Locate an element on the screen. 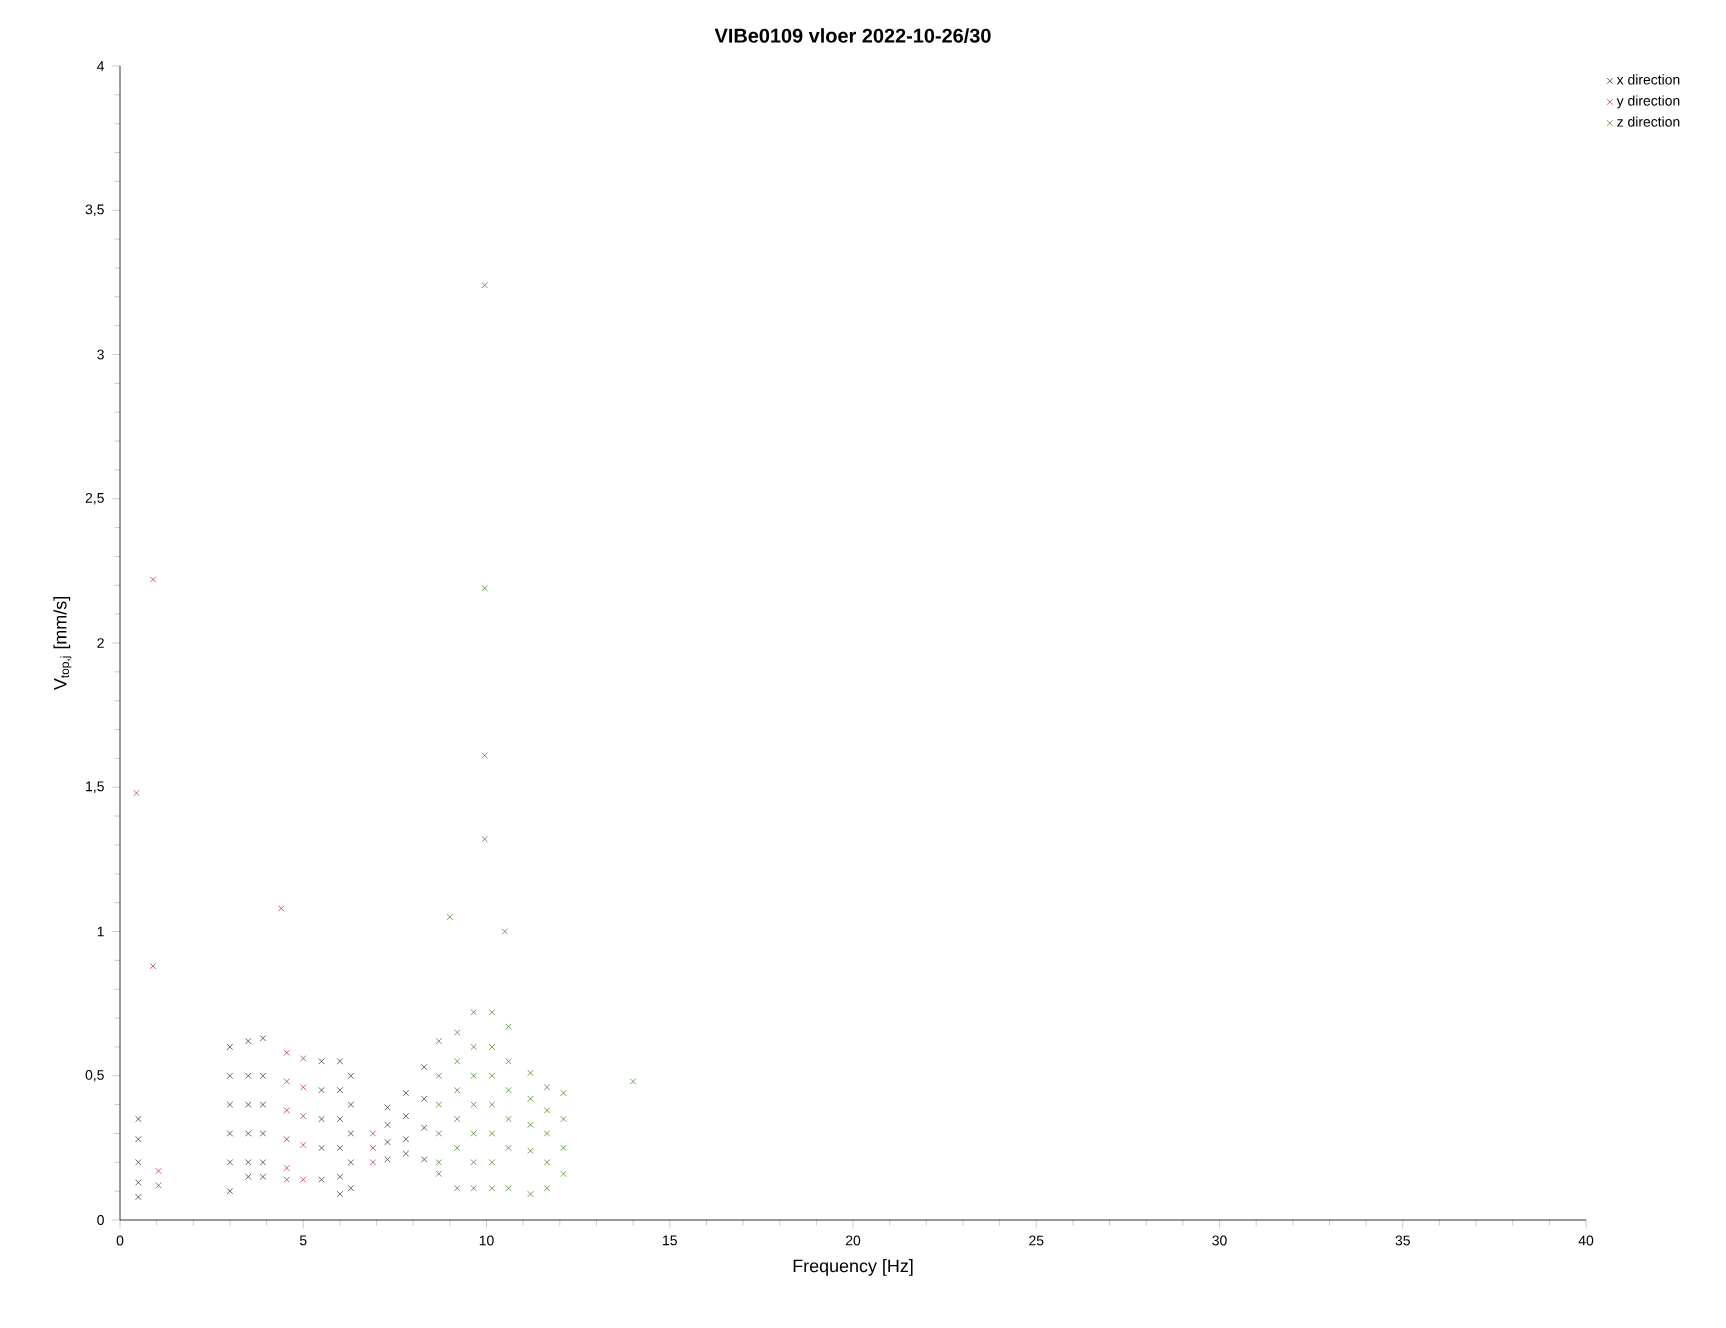 The height and width of the screenshot is (1328, 1726). x-axis-title: Frequency [Hz] is located at coordinates (853, 1267).